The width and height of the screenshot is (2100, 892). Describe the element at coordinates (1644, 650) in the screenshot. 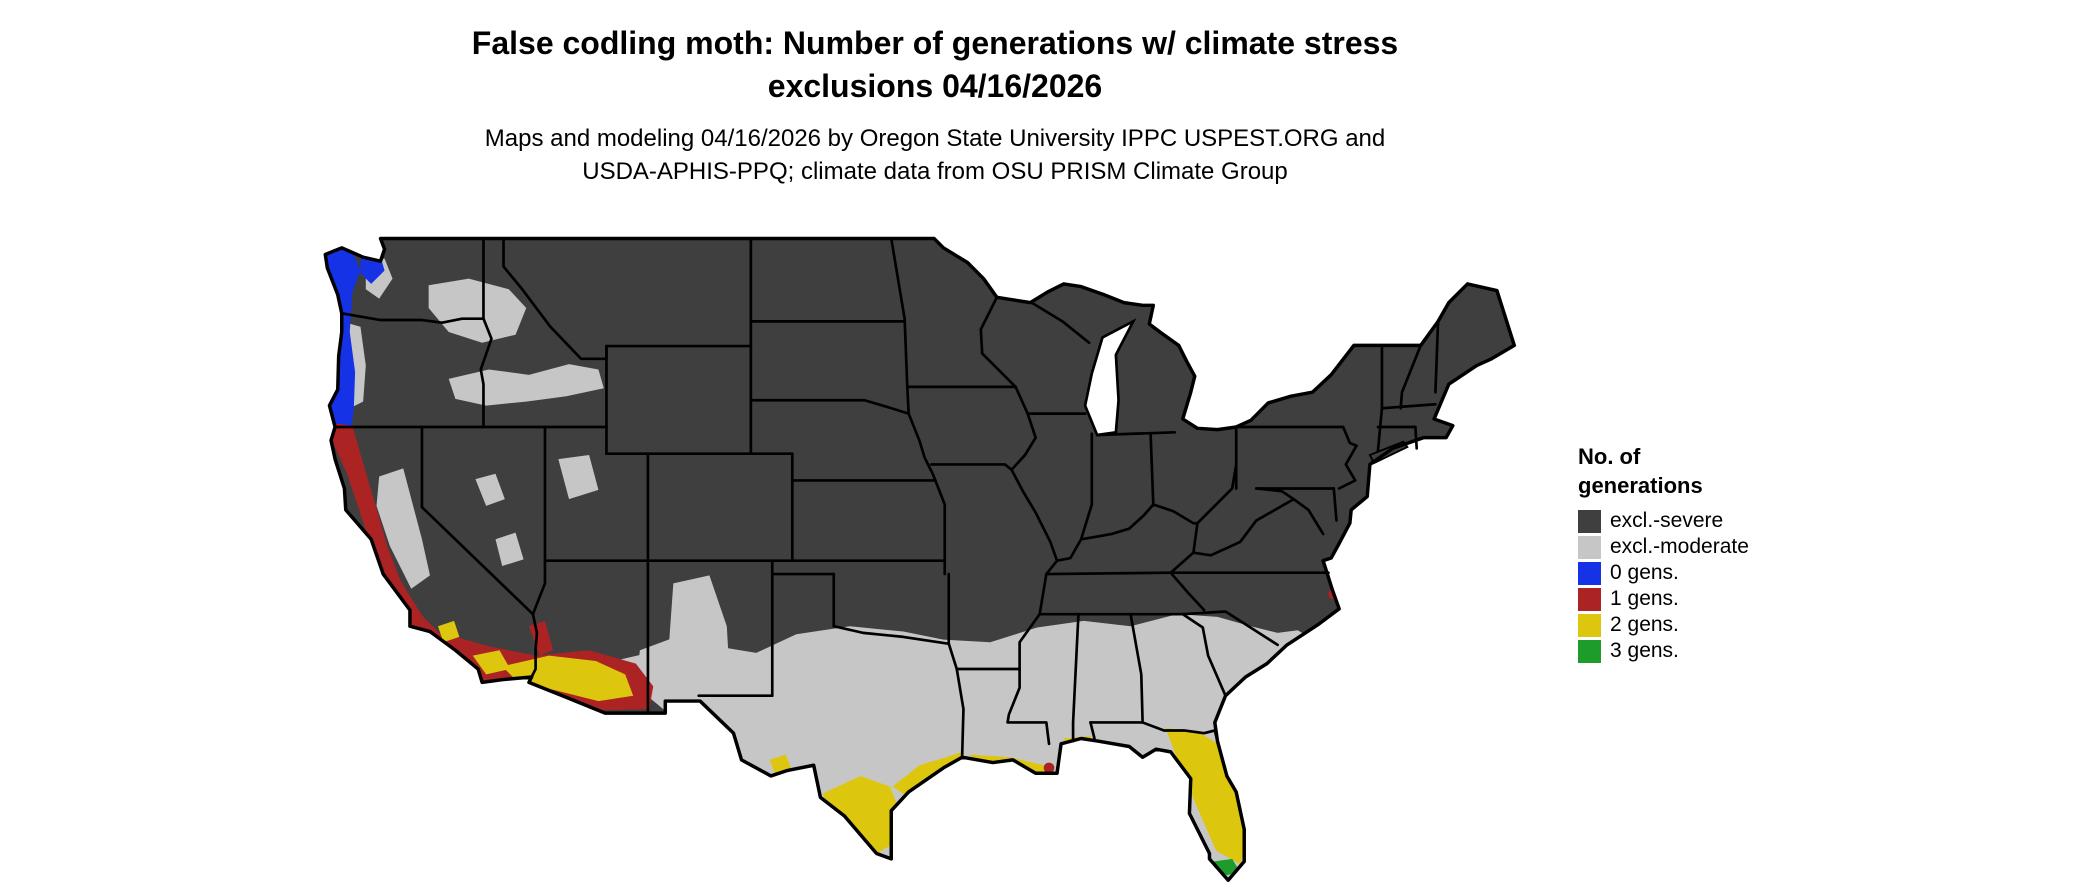

I see `legend-label-3-gens: 3 gens.` at that location.